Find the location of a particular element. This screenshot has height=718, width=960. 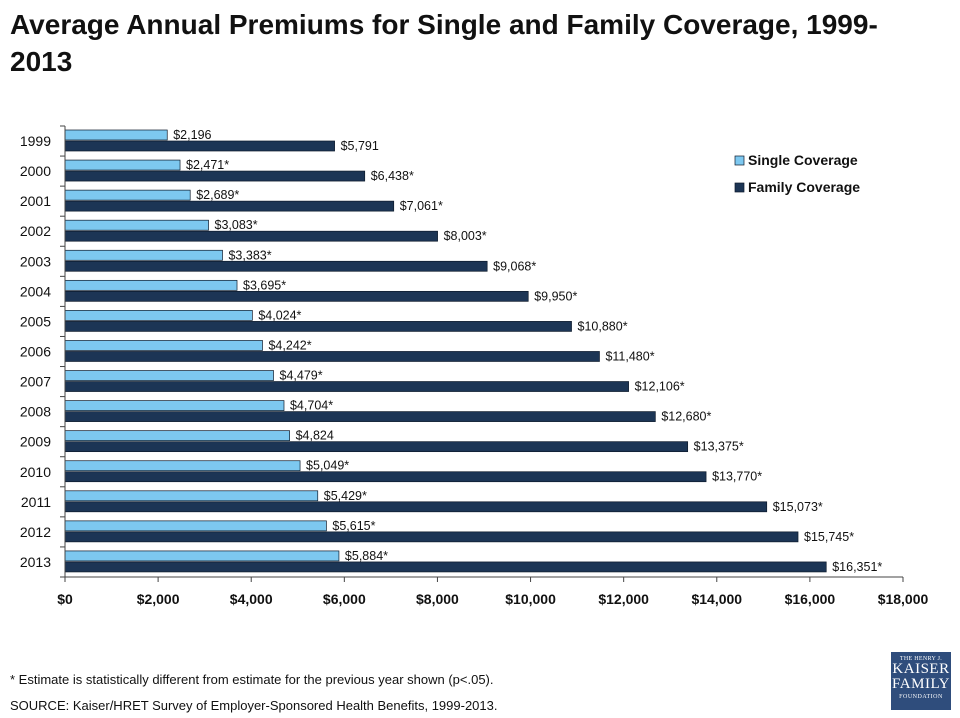

single-coverage-value-label: $5,884* is located at coordinates (366, 556).